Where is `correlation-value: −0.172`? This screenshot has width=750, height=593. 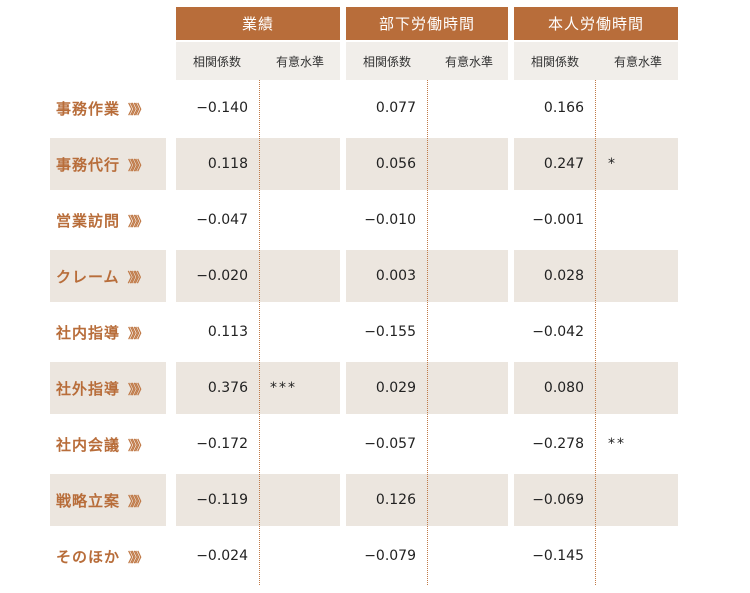 correlation-value: −0.172 is located at coordinates (222, 444).